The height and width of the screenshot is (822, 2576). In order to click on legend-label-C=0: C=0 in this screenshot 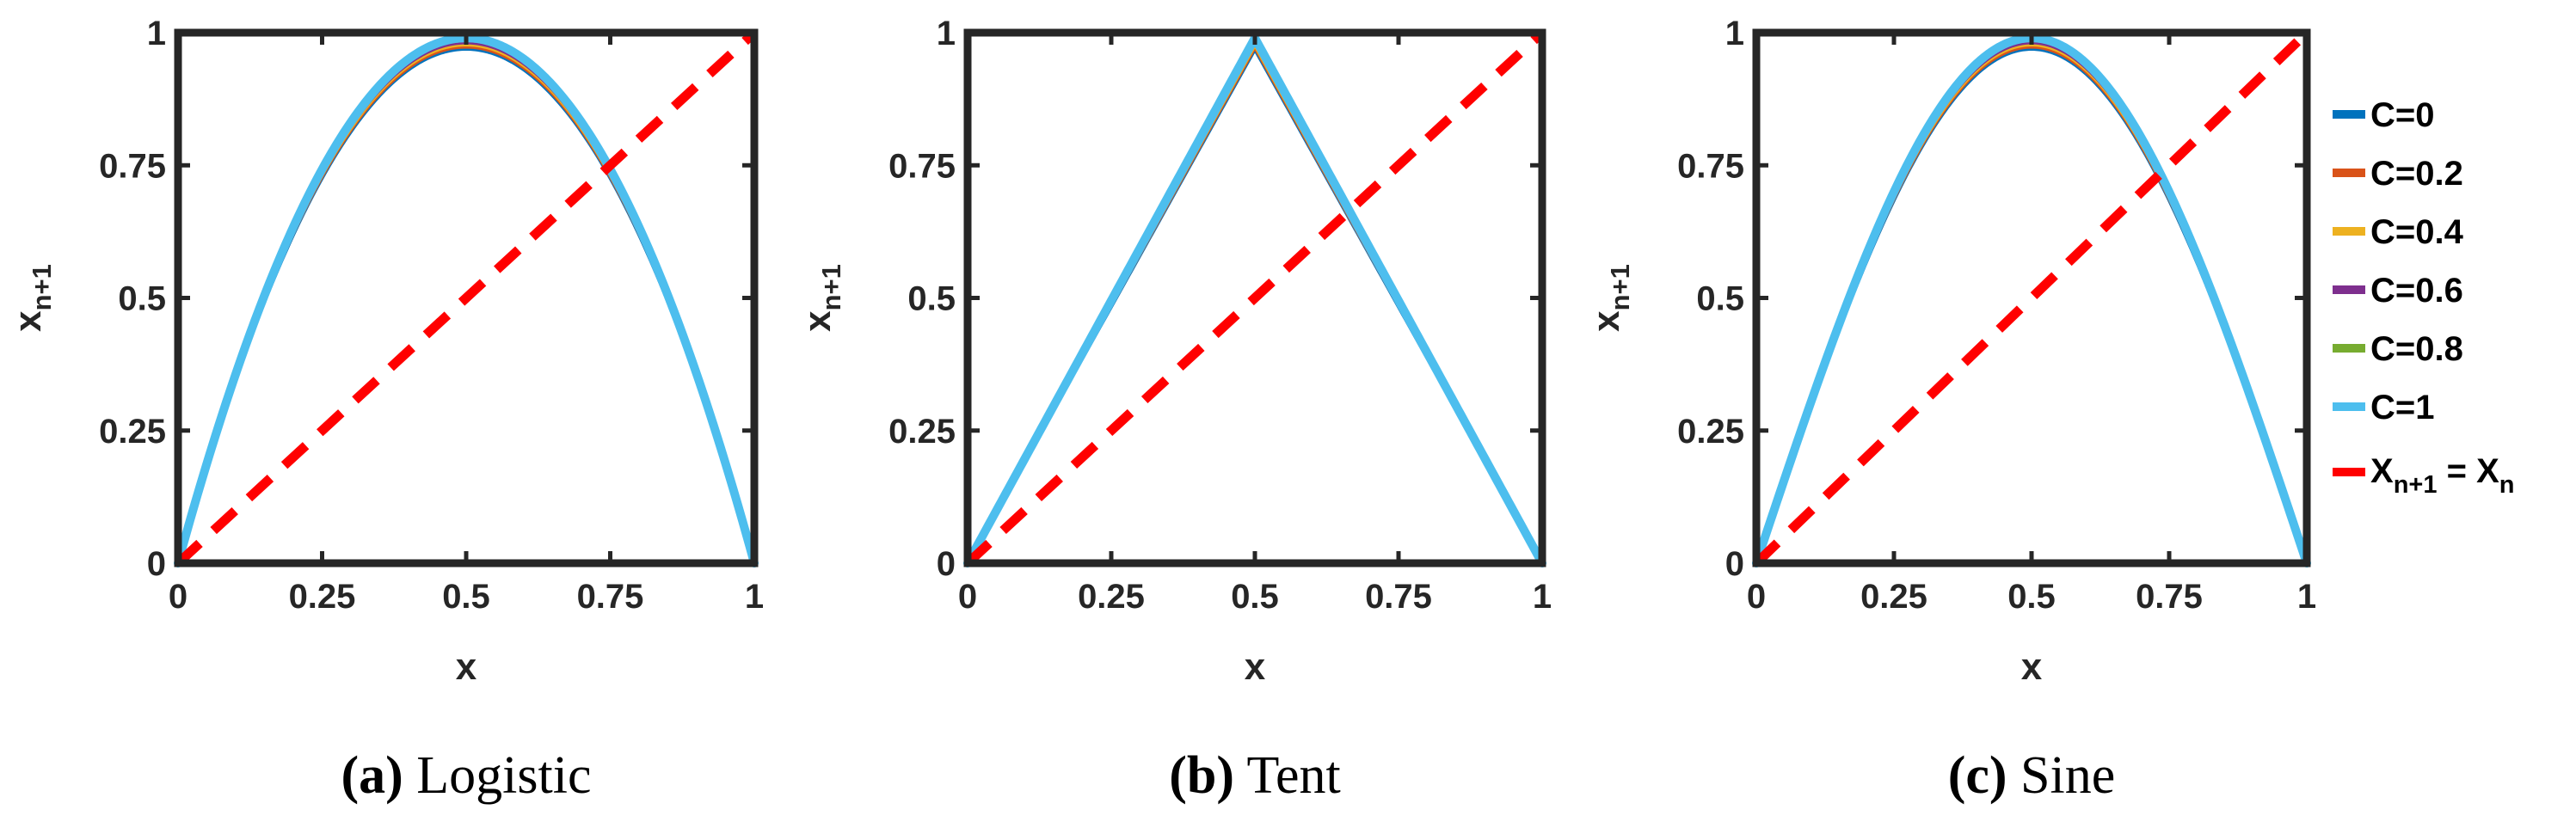, I will do `click(2402, 115)`.